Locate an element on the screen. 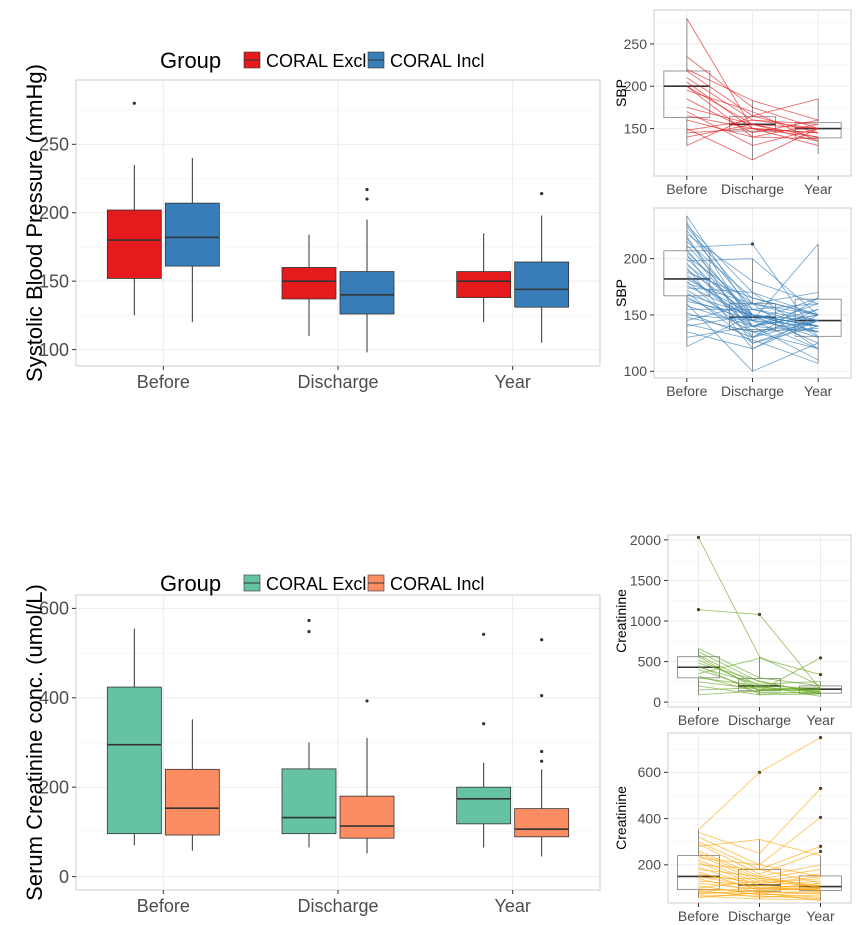 This screenshot has width=861, height=925. sbp-box-series0-cat1-box is located at coordinates (309, 283).